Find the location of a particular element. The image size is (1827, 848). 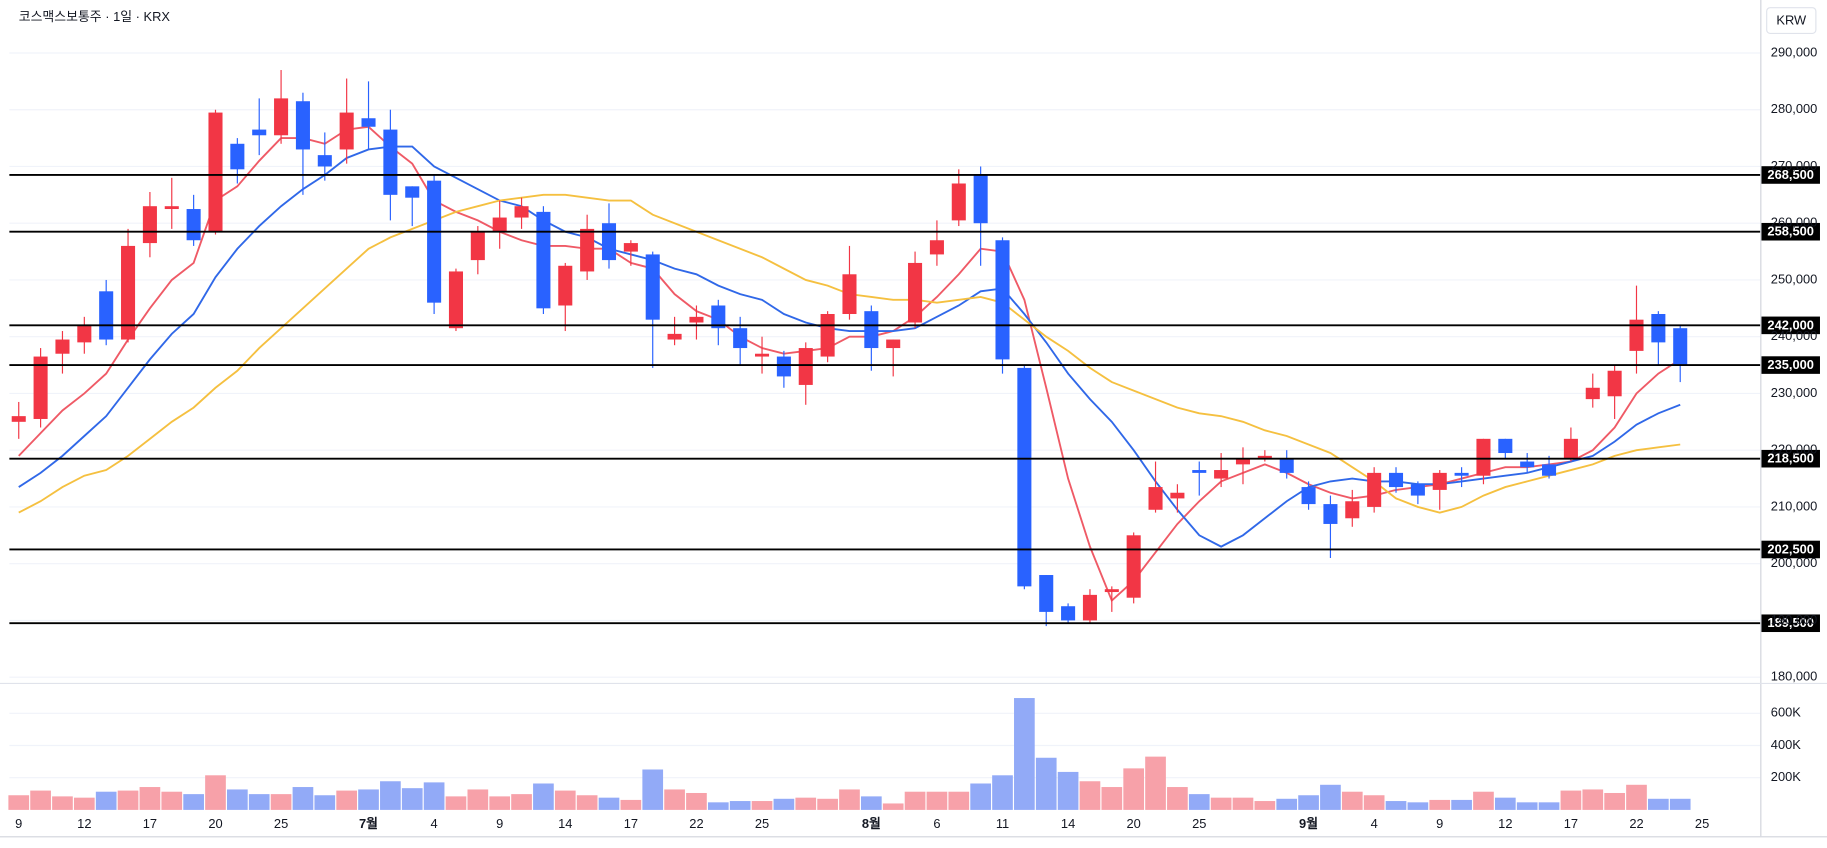

horizontal-line-label: 235,000 is located at coordinates (1790, 364).